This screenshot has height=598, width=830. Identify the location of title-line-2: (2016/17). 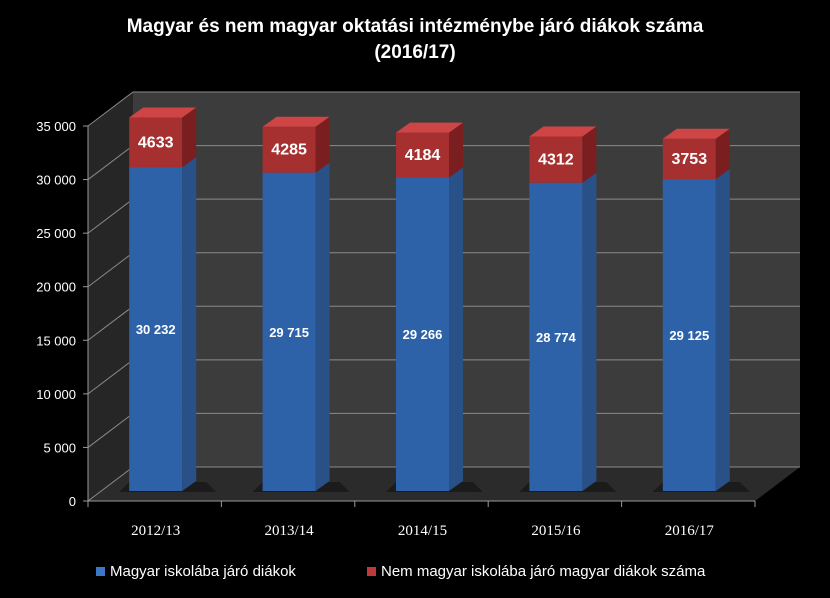
(415, 52).